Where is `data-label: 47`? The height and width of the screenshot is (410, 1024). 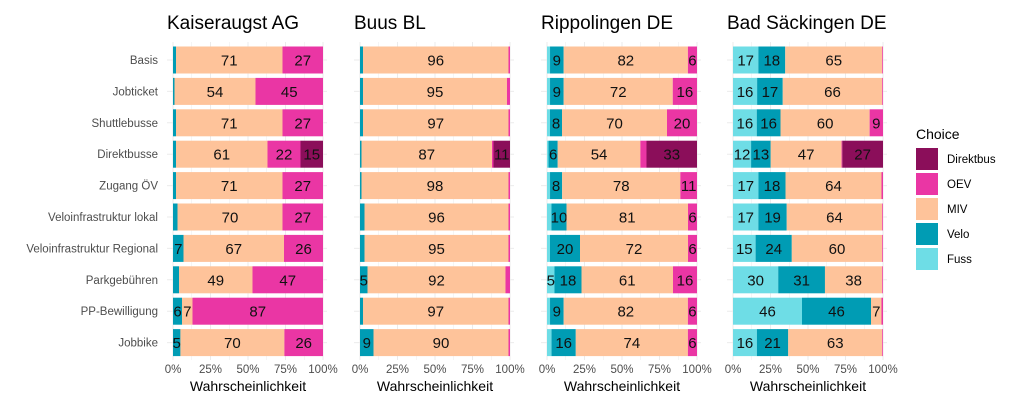 data-label: 47 is located at coordinates (287, 280).